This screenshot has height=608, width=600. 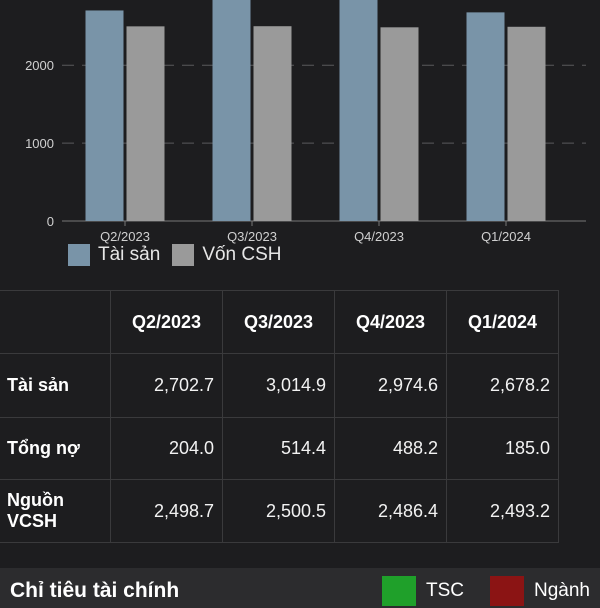 I want to click on chart-legend: Tài sản Vốn CSH, so click(x=181, y=255).